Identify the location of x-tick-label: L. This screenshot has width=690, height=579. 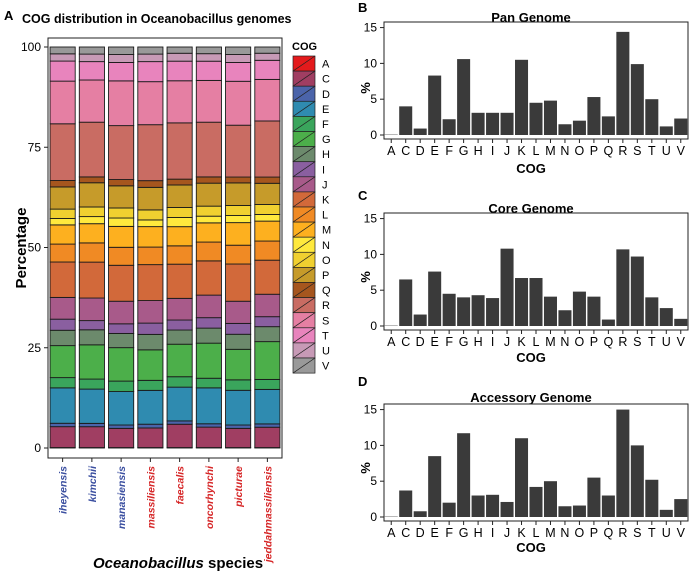
(536, 342).